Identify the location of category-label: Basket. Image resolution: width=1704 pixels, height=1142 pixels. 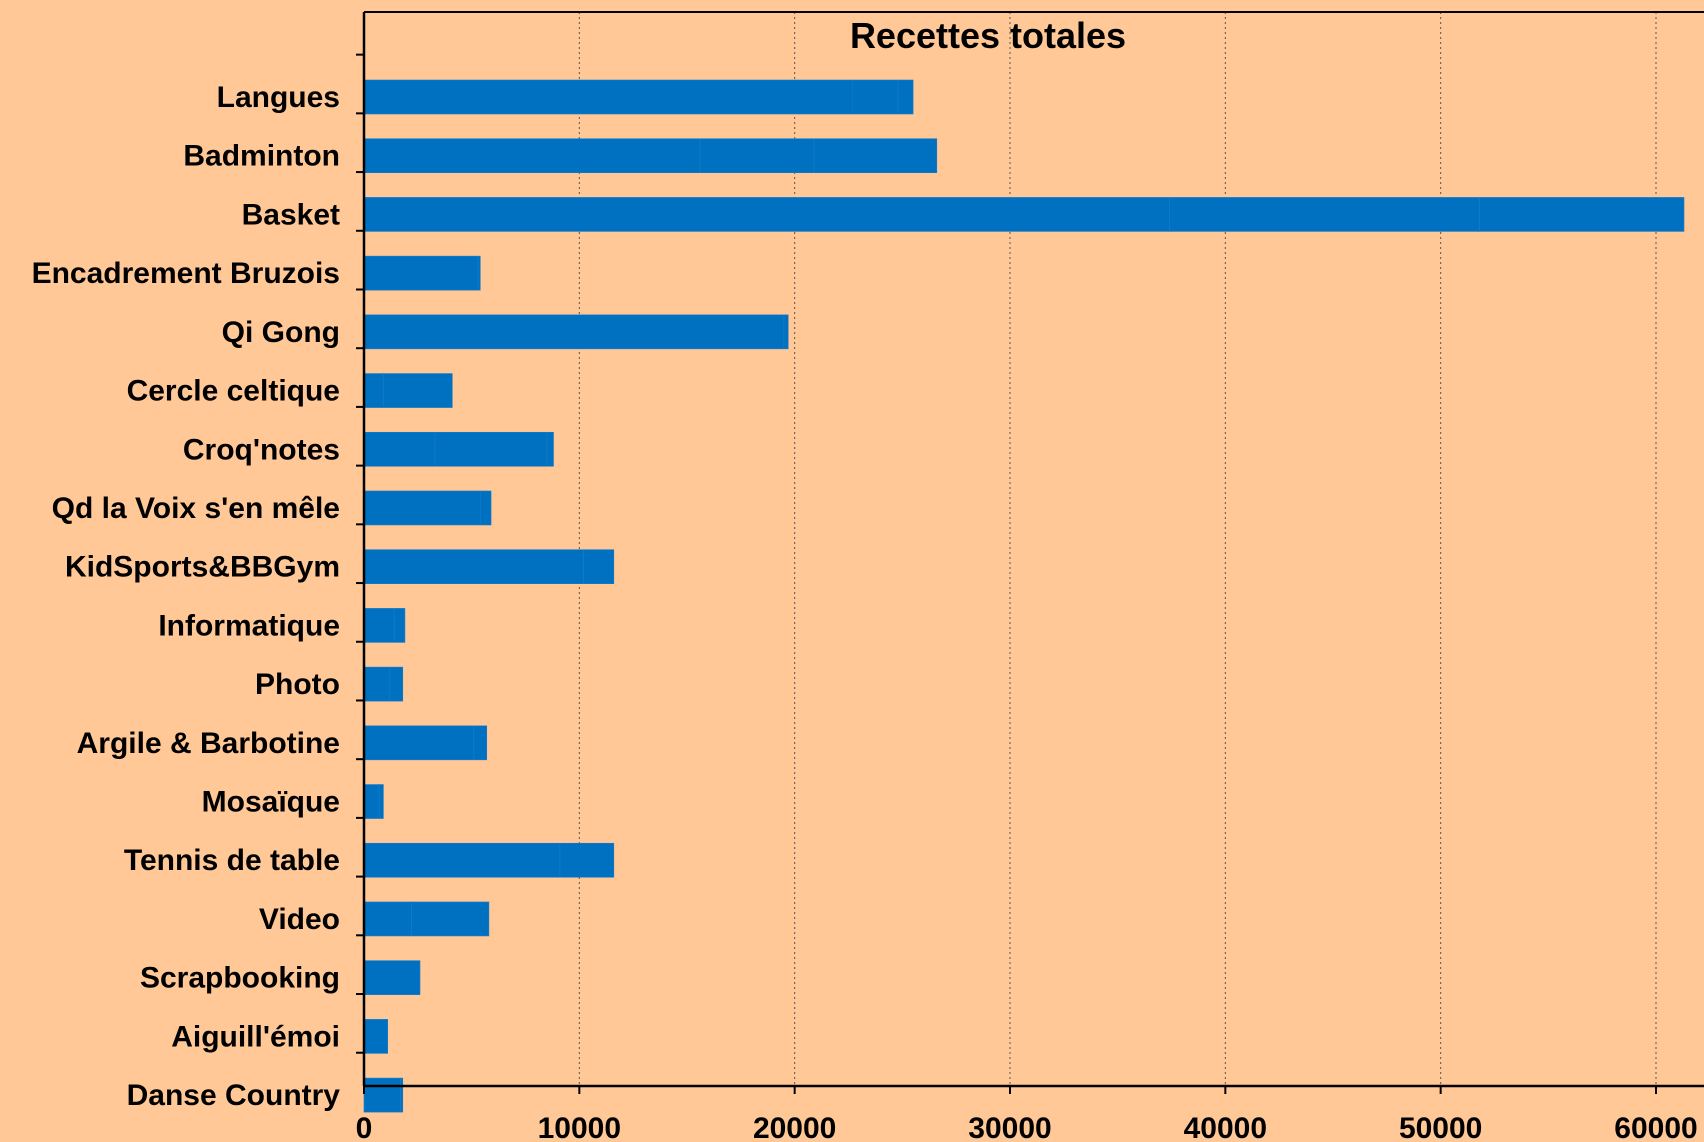
(291, 214).